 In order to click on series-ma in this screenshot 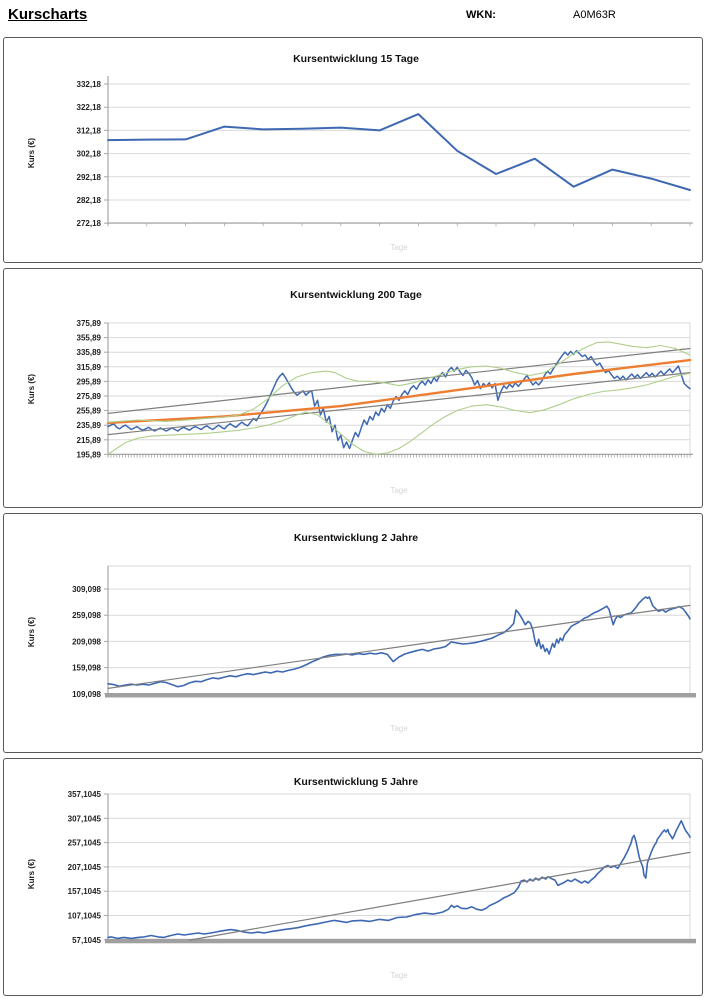, I will do `click(399, 391)`.